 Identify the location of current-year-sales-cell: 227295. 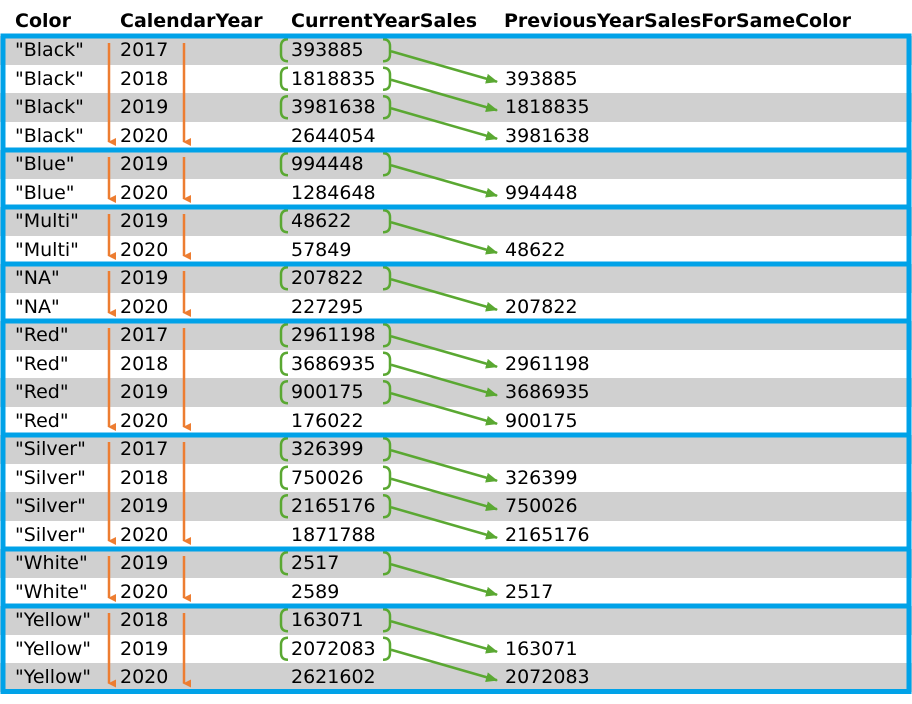
(327, 306).